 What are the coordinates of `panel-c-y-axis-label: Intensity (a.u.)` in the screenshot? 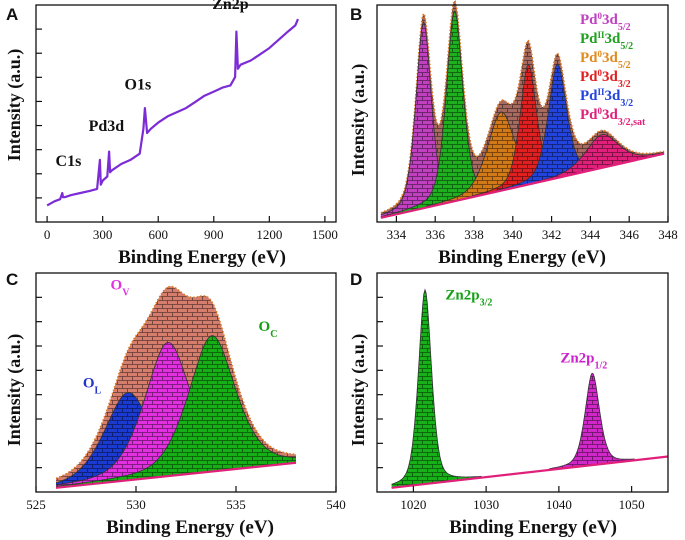 It's located at (14, 390).